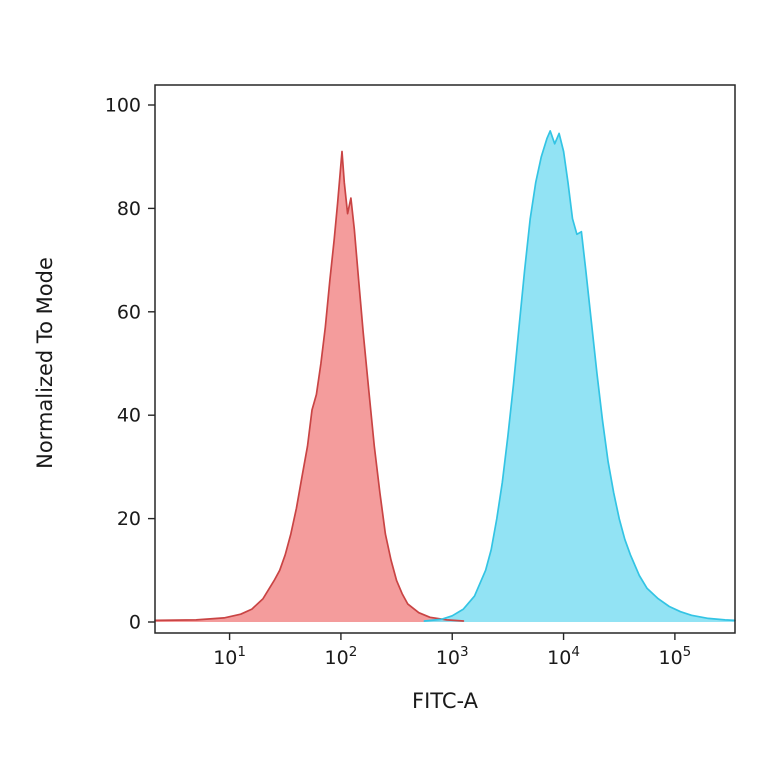 This screenshot has height=764, width=764. What do you see at coordinates (341, 656) in the screenshot?
I see `x-tick-label: 10²` at bounding box center [341, 656].